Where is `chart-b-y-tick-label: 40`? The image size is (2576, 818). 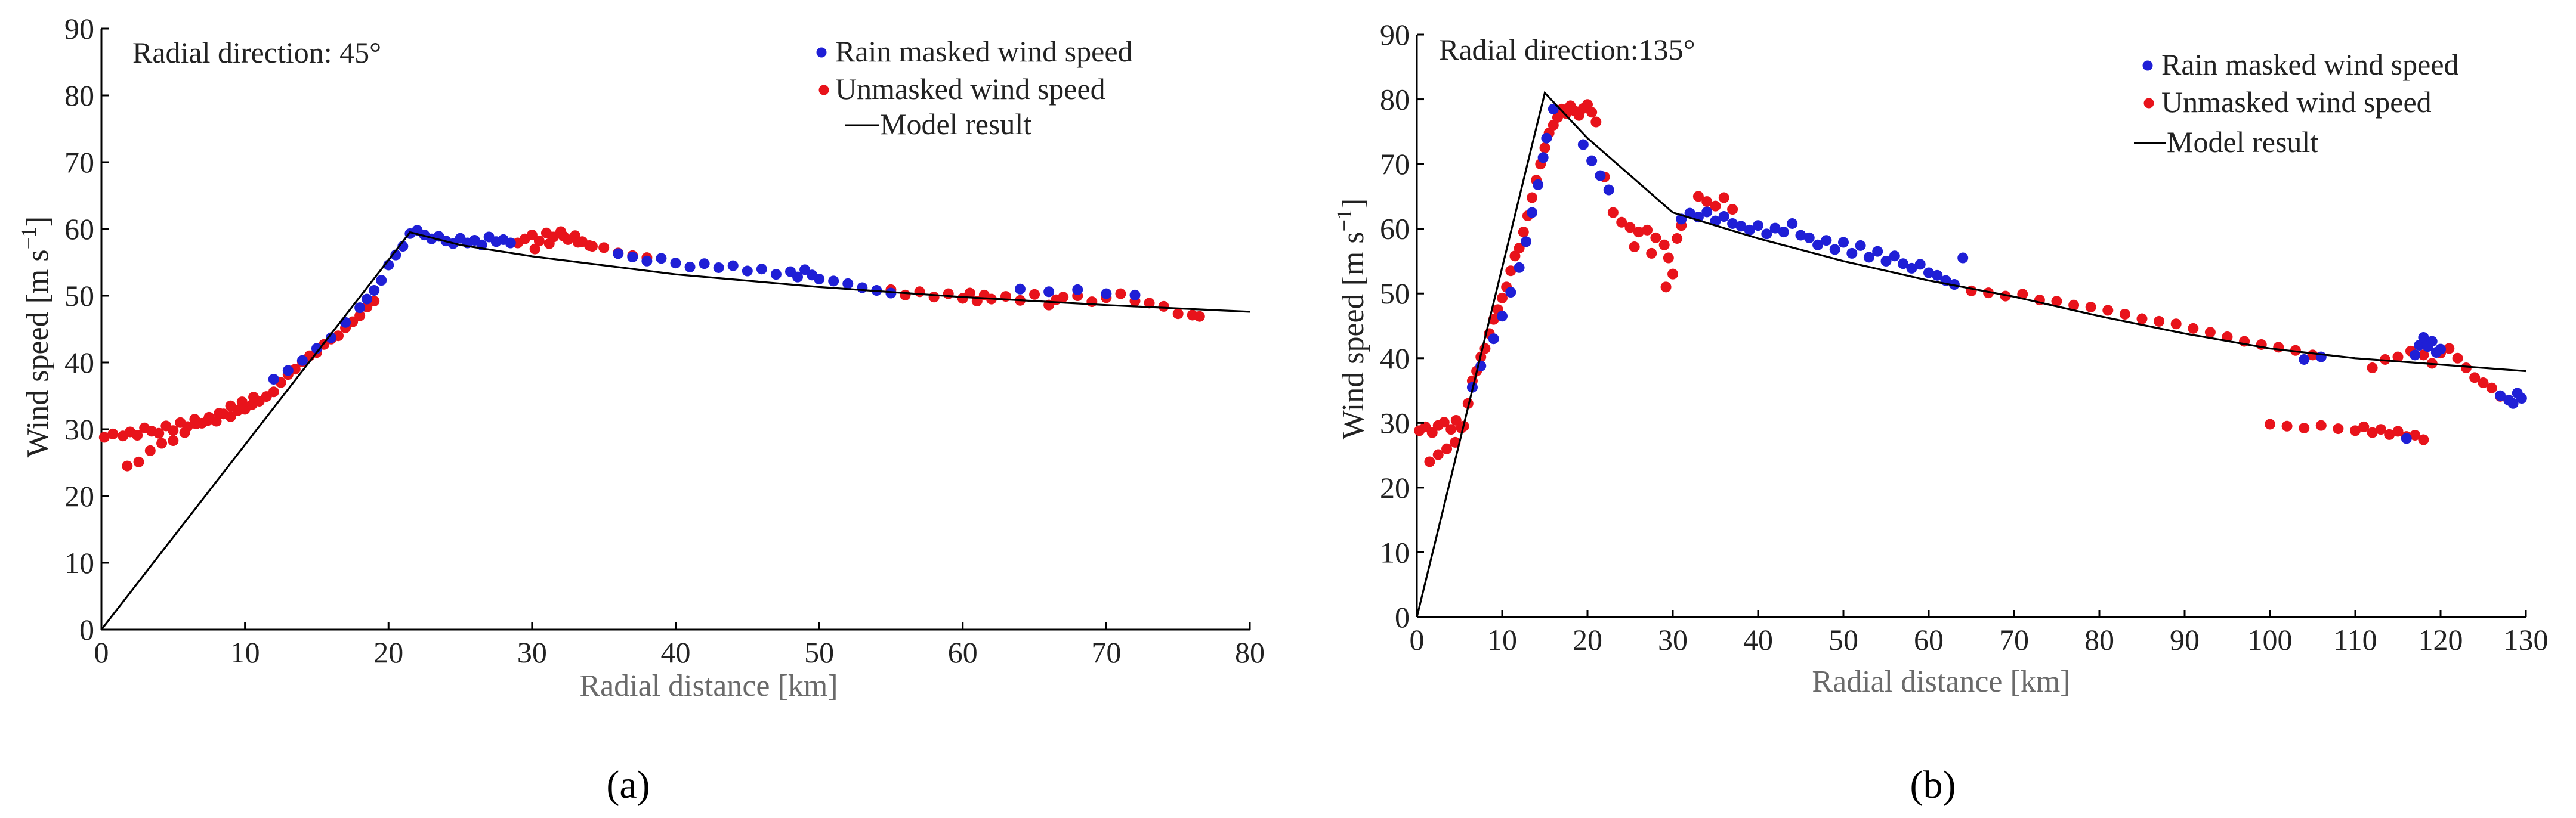 chart-b-y-tick-label: 40 is located at coordinates (1395, 358).